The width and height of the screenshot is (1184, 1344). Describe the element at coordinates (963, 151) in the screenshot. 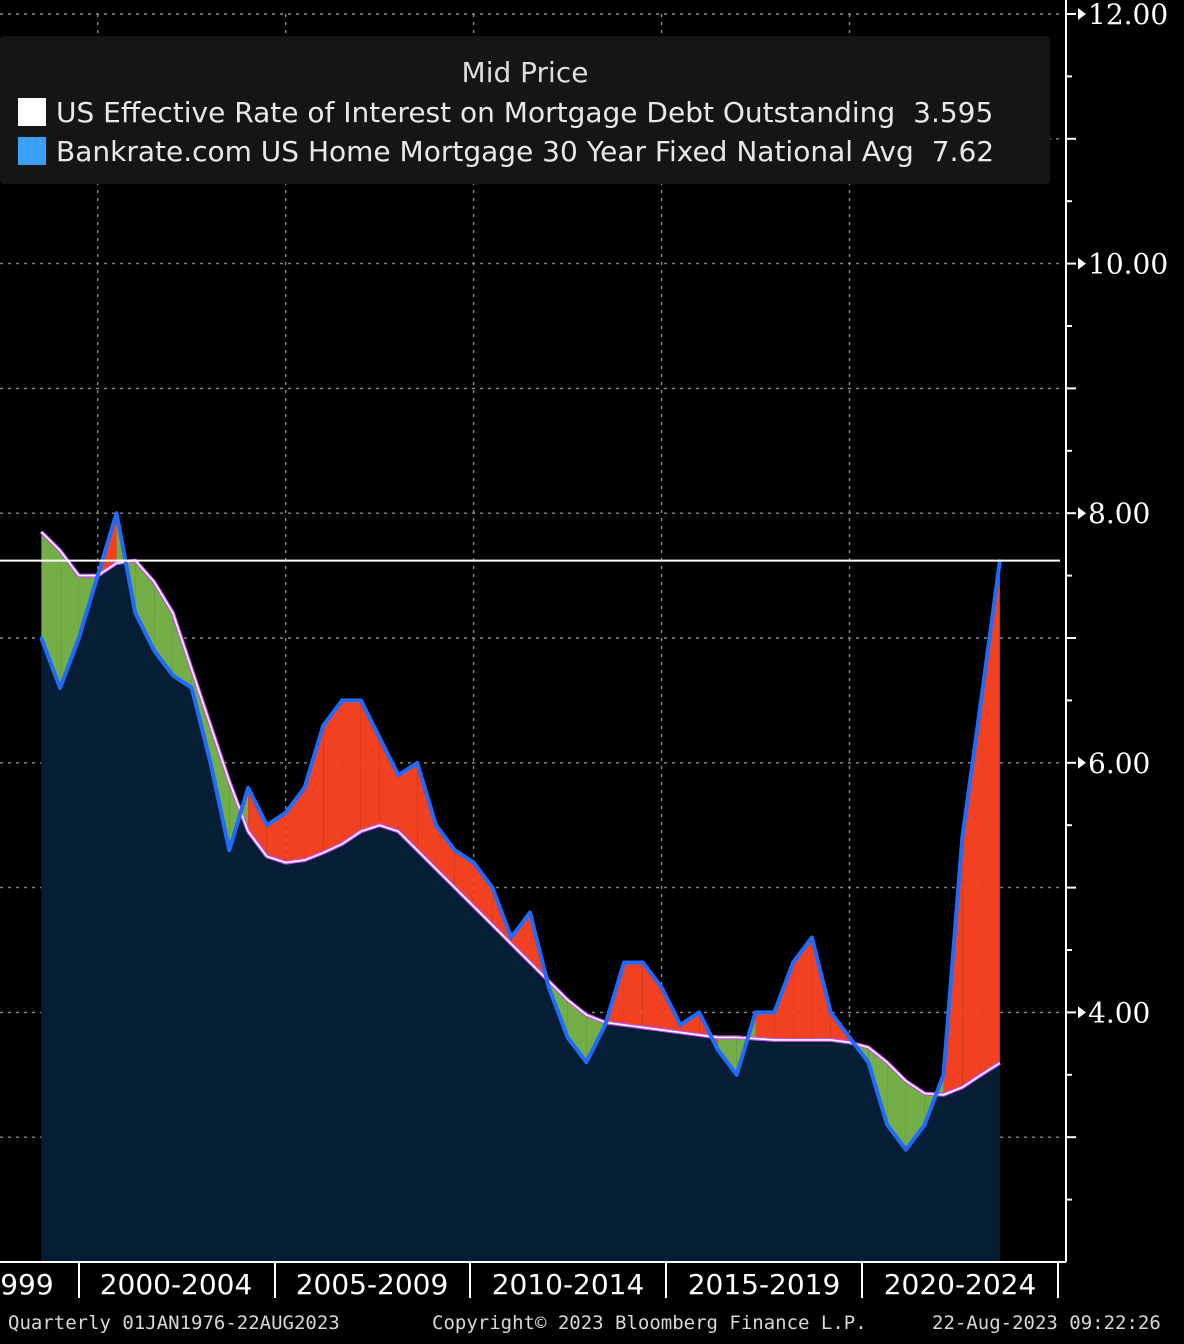

I see `legend-series-value: 7.62` at that location.